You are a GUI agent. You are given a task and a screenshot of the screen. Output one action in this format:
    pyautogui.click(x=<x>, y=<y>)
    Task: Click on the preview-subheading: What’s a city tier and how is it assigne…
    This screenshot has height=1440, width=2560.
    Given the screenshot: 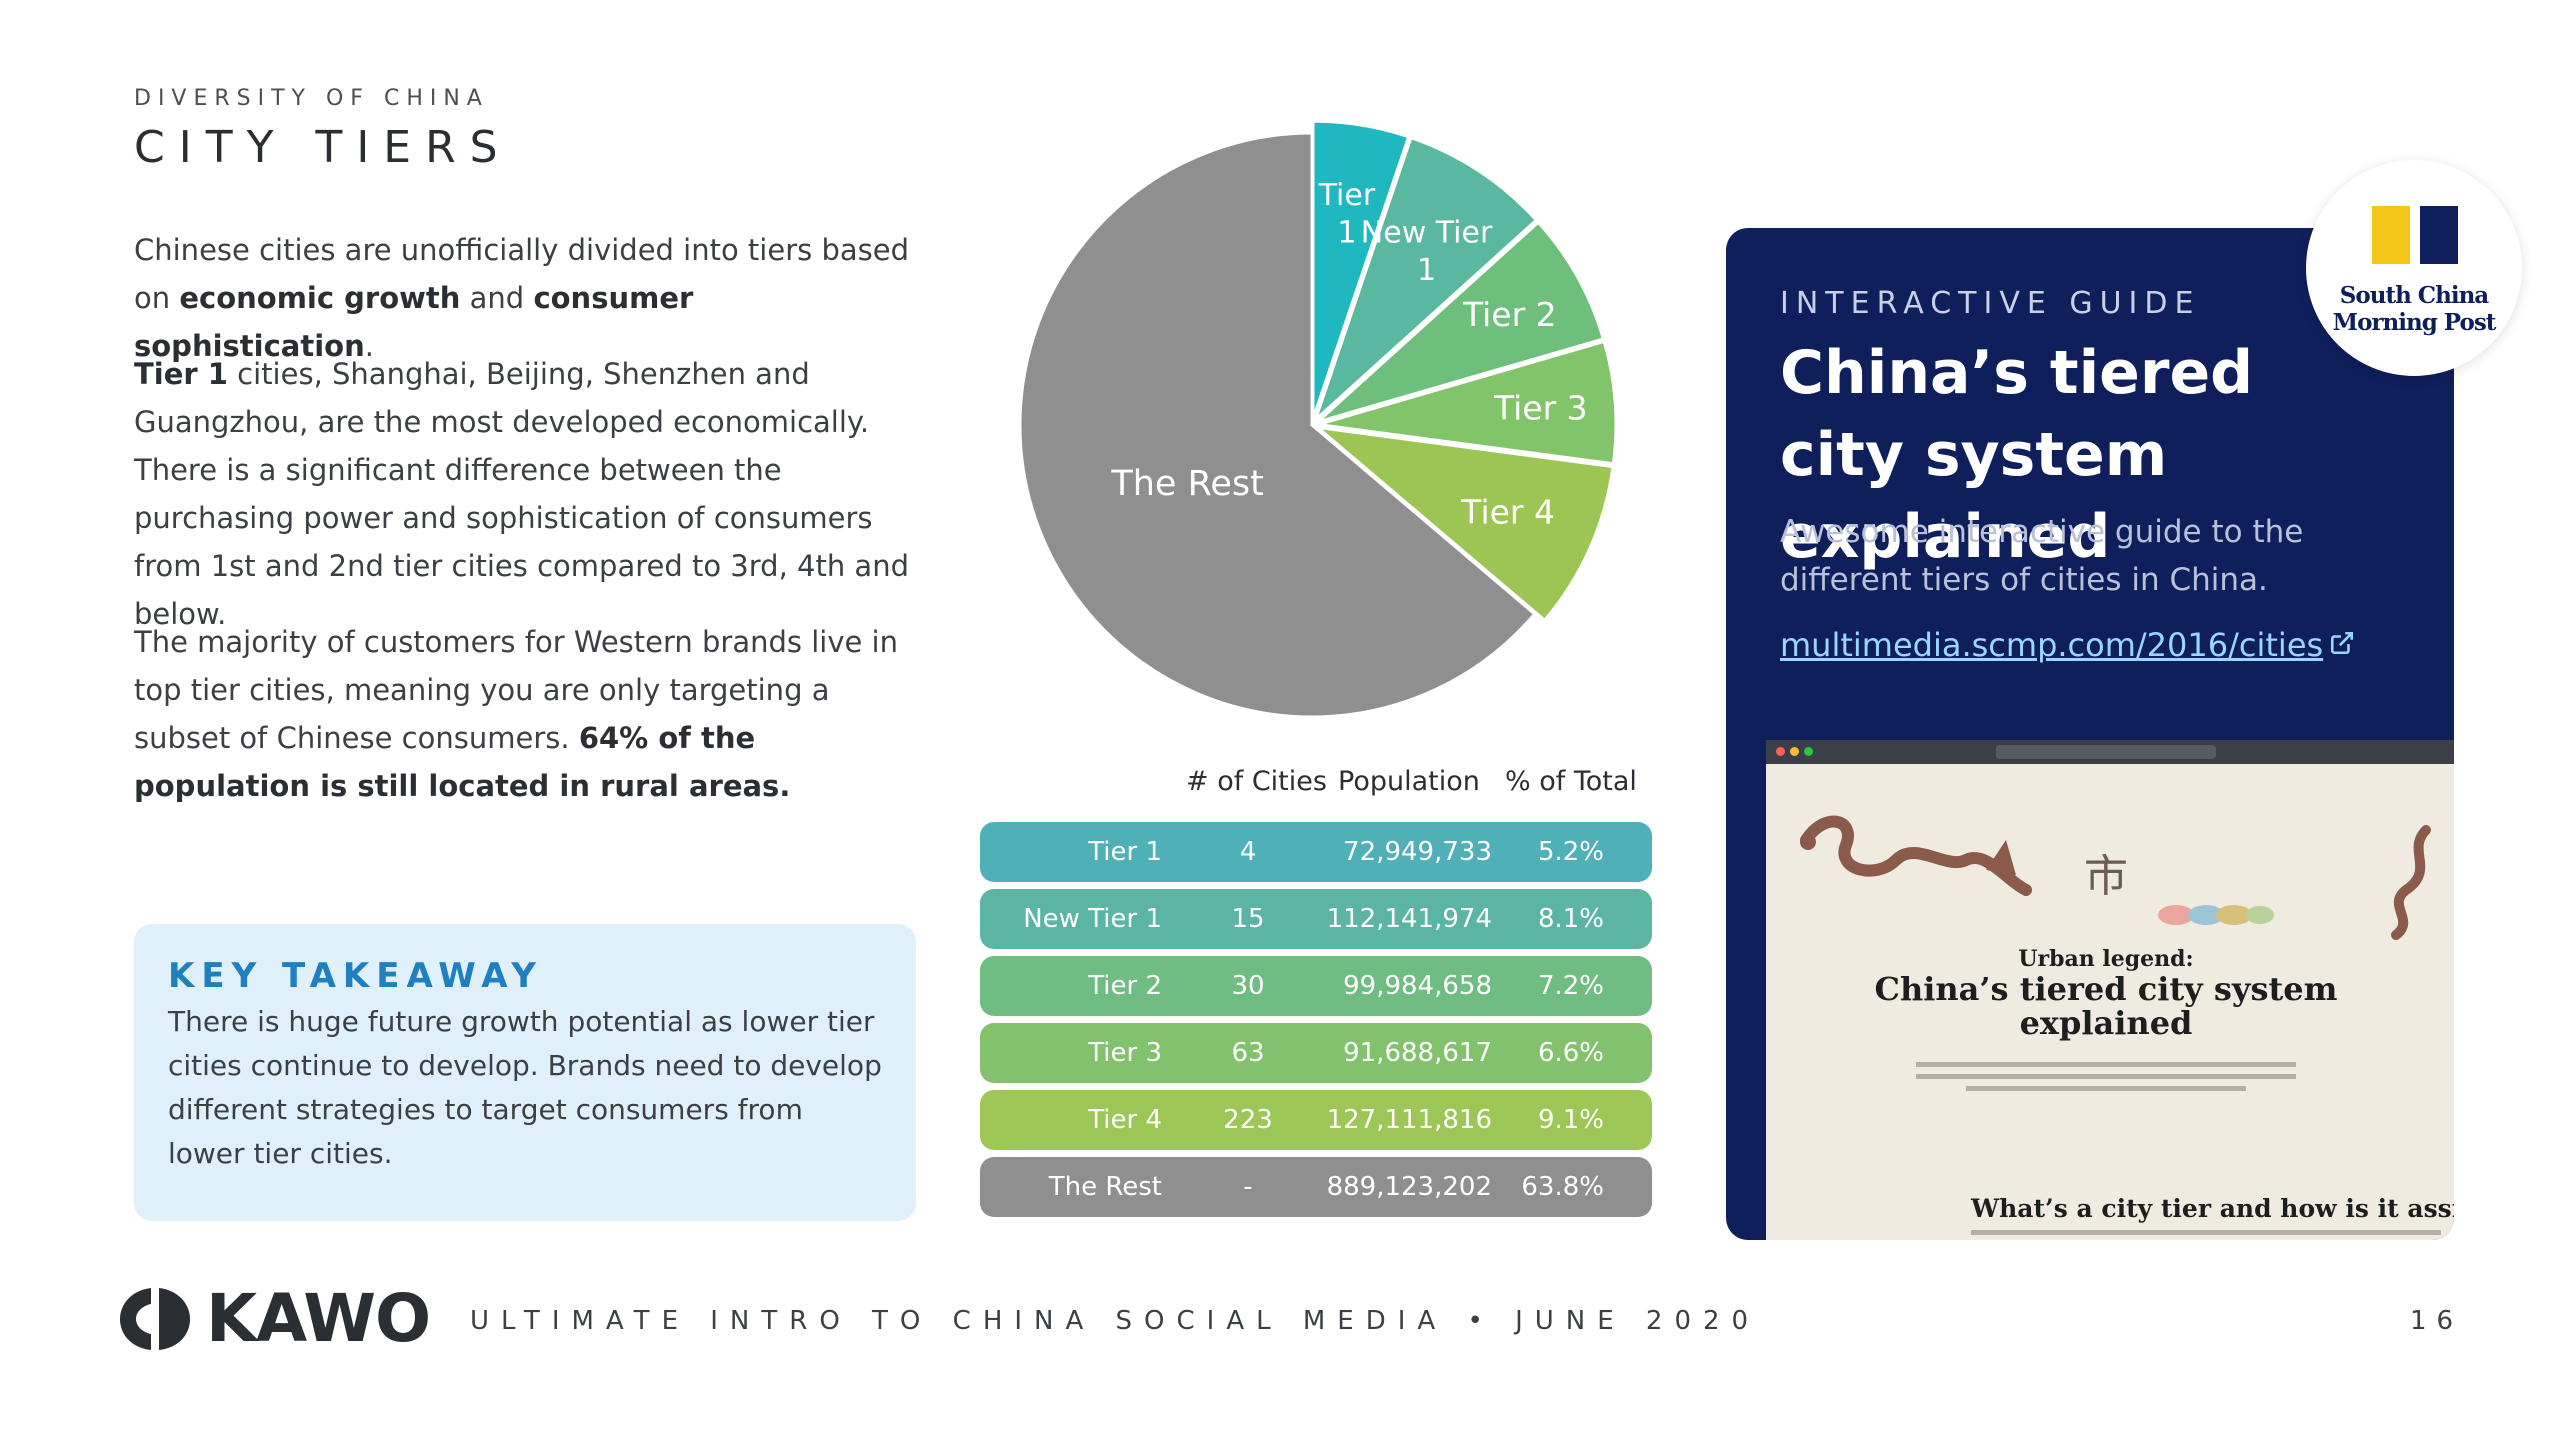 What is the action you would take?
    pyautogui.click(x=2212, y=1208)
    